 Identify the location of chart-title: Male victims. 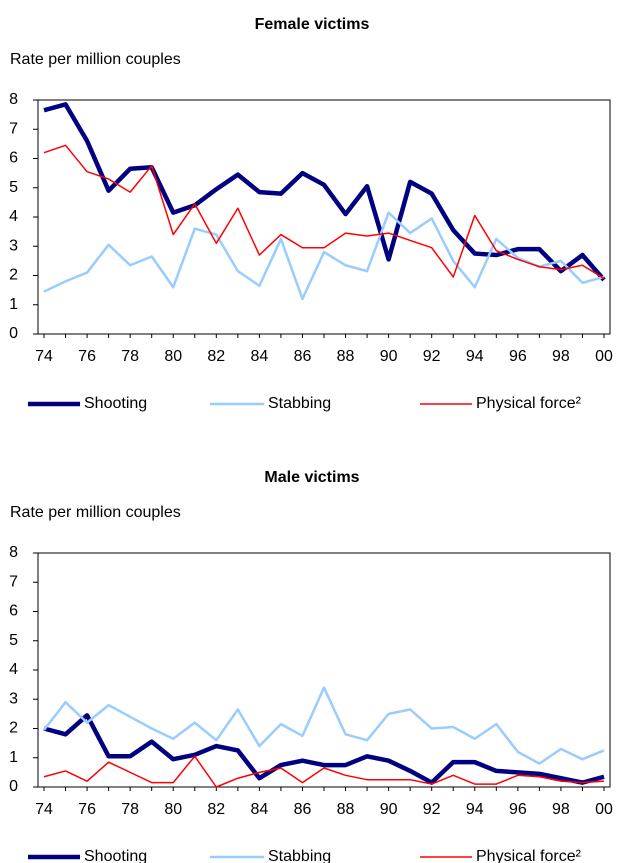
(311, 477).